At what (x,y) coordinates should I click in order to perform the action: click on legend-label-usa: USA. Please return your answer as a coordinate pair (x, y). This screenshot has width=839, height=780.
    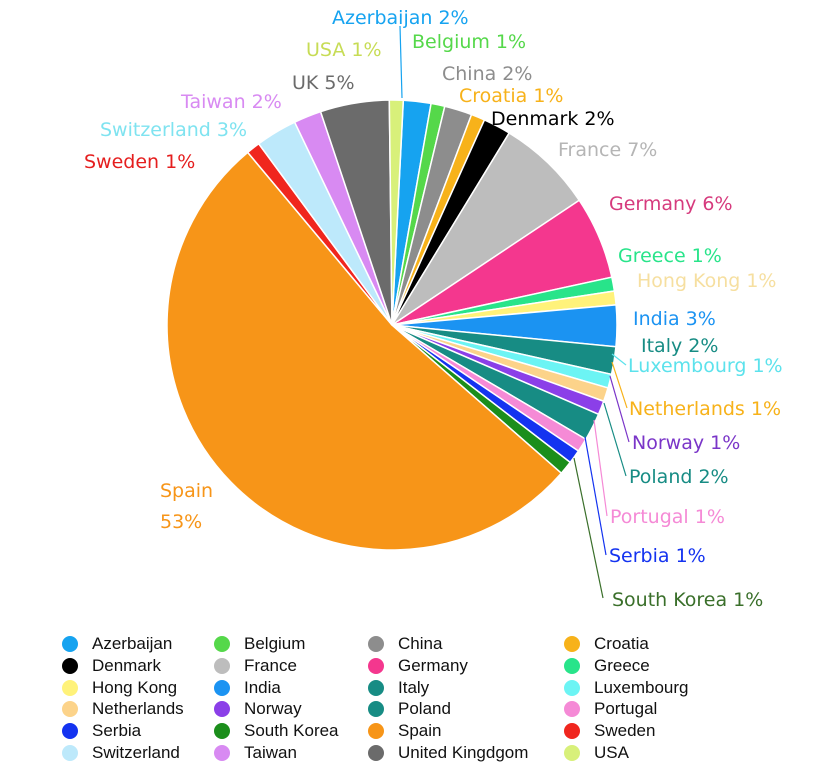
    Looking at the image, I should click on (611, 752).